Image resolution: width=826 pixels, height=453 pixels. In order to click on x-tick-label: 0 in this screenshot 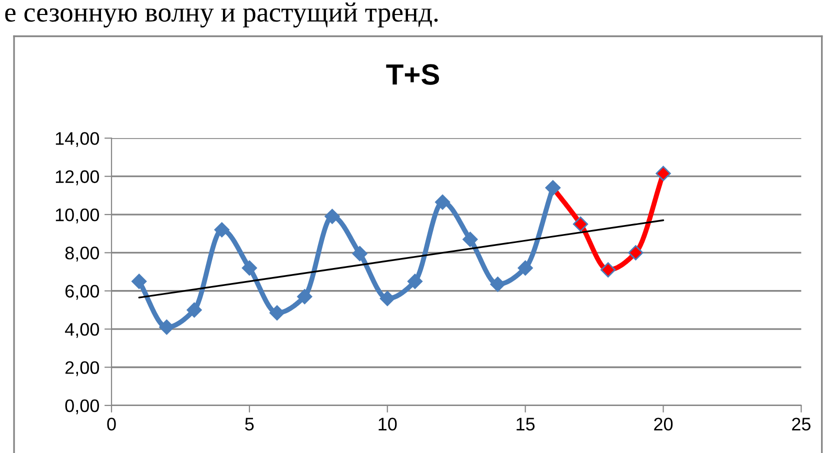, I will do `click(111, 424)`.